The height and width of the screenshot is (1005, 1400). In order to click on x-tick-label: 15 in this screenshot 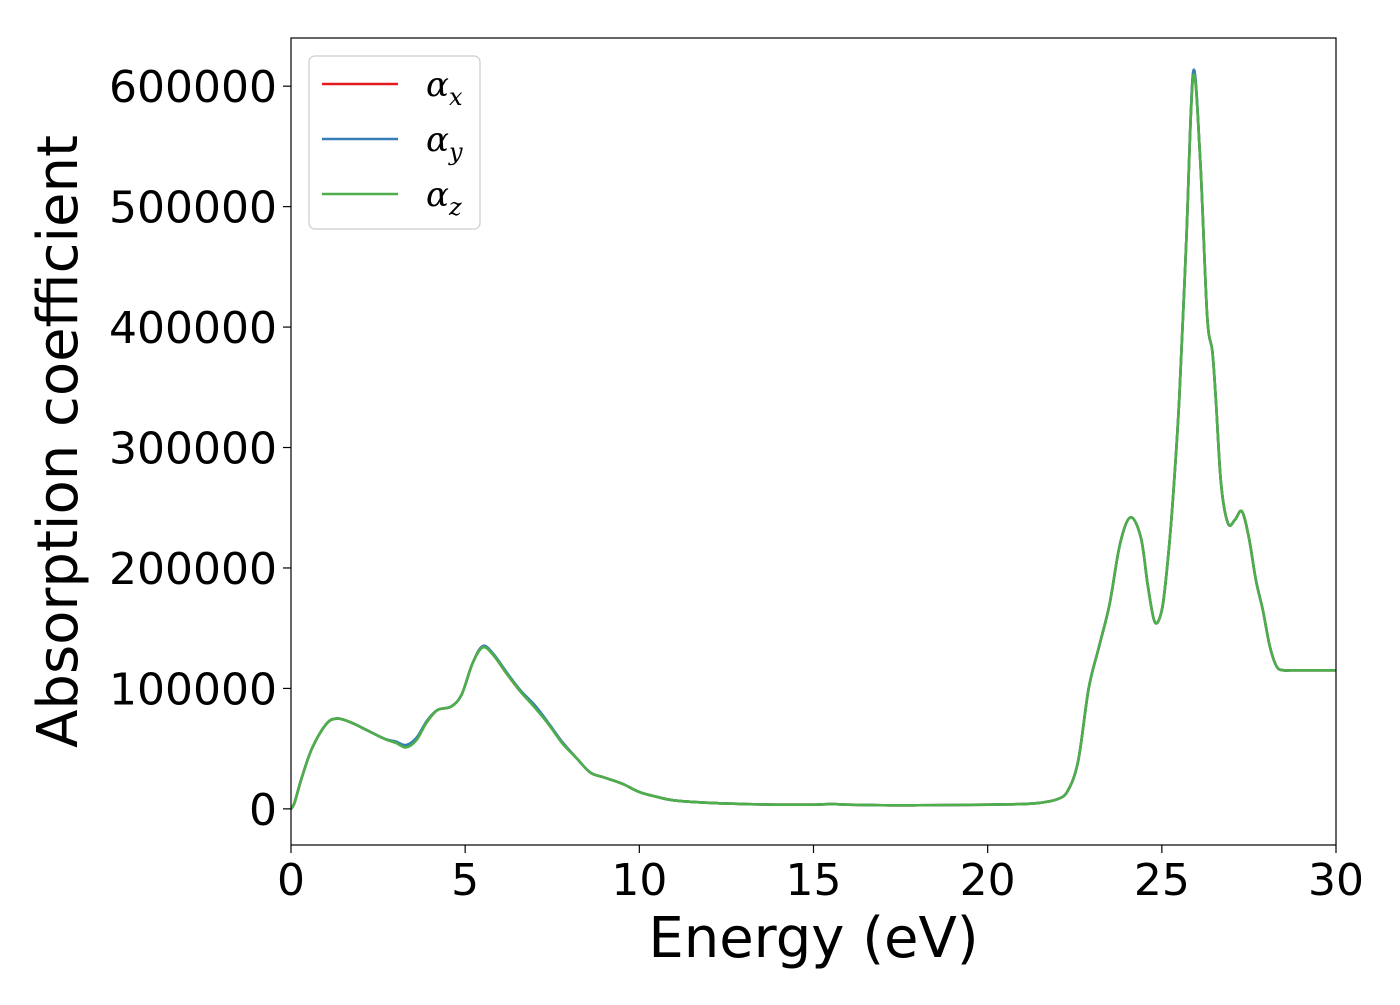, I will do `click(814, 880)`.